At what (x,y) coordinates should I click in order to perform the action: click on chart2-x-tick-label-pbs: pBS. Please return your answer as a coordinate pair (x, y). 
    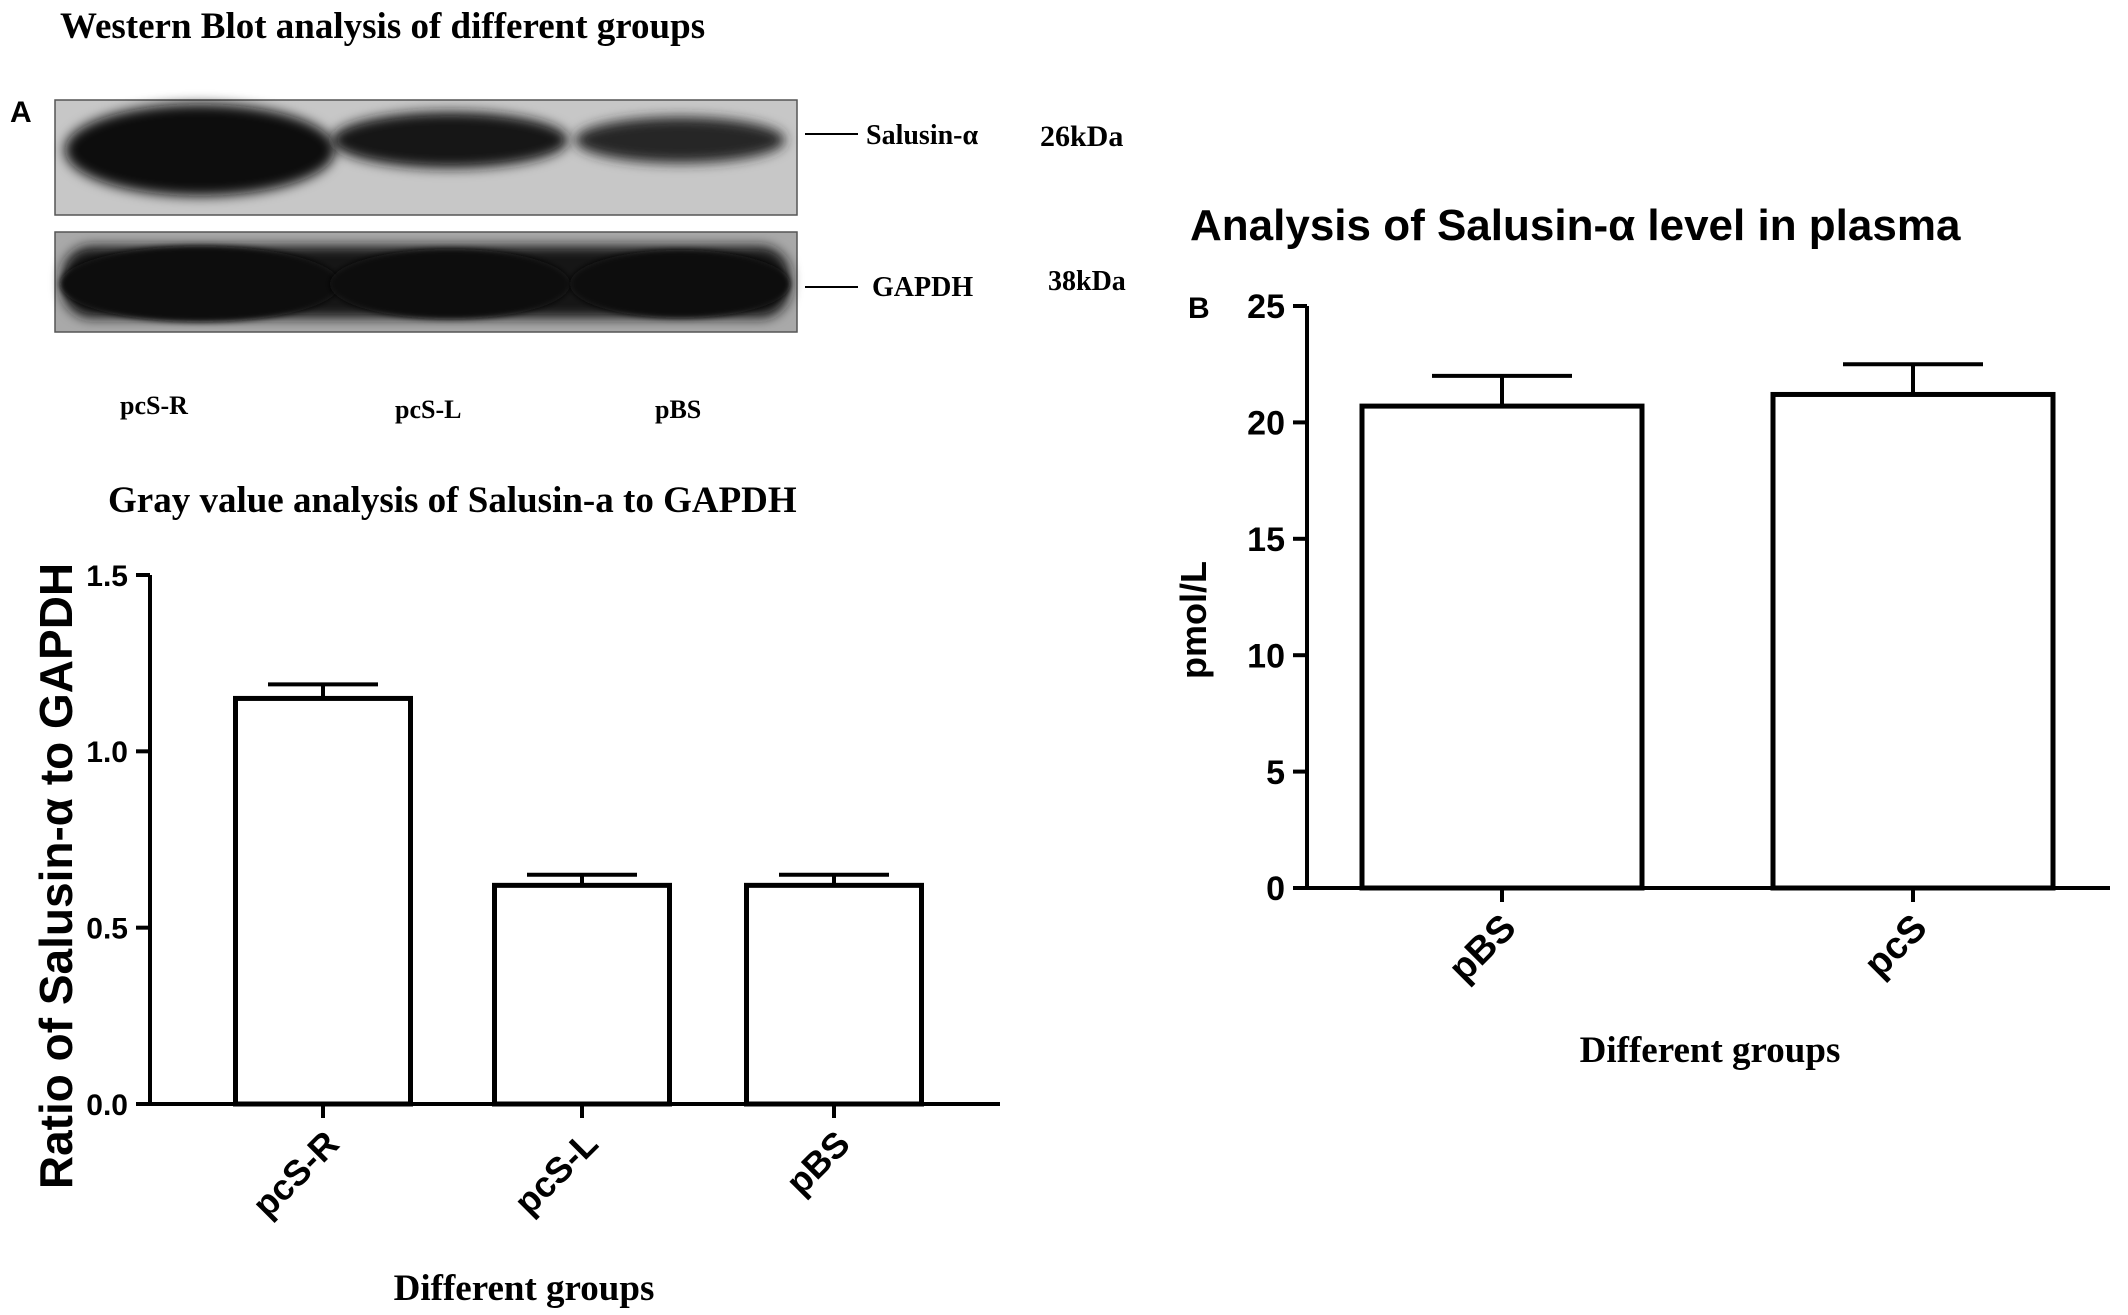
    Looking at the image, I should click on (1482, 948).